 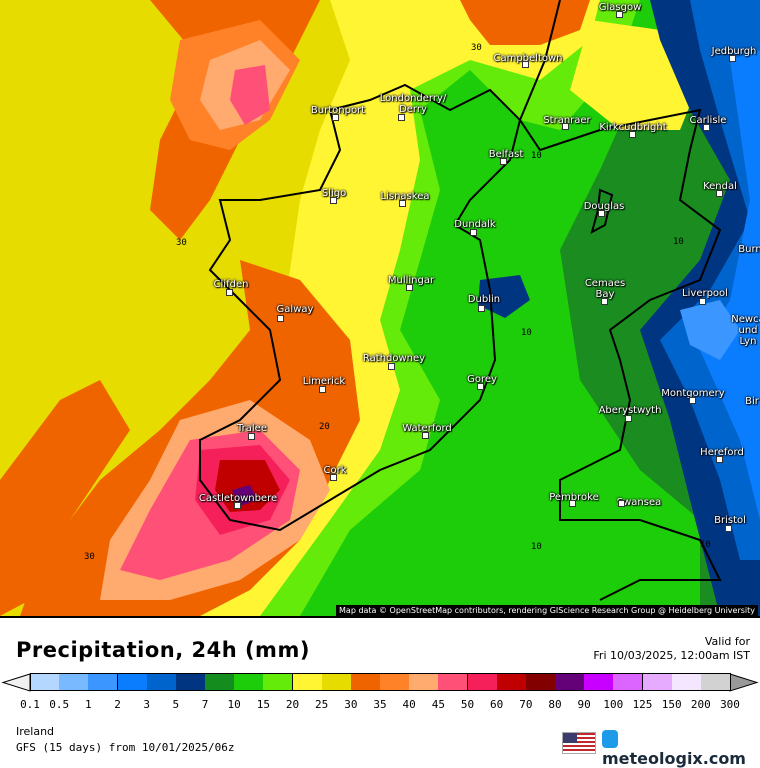 What do you see at coordinates (438, 704) in the screenshot?
I see `legend-tick-label: 45` at bounding box center [438, 704].